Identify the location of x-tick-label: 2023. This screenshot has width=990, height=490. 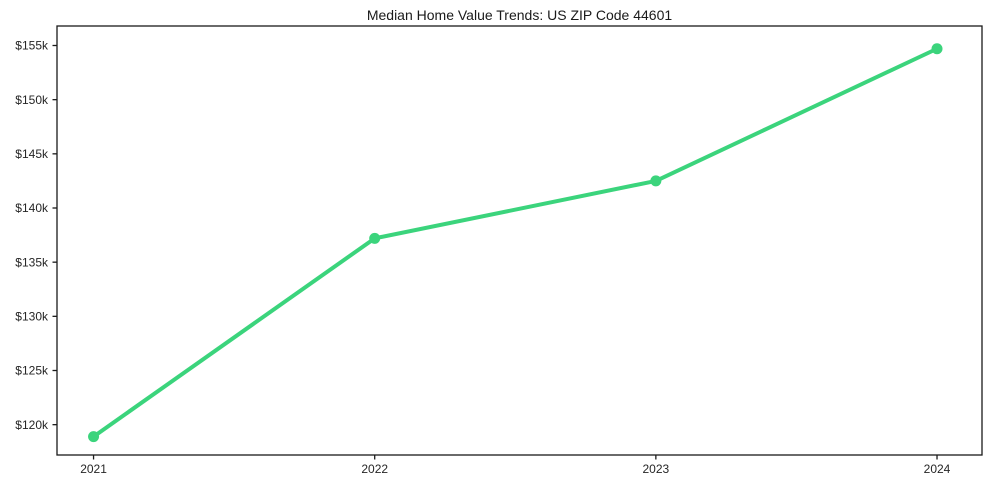
(656, 469).